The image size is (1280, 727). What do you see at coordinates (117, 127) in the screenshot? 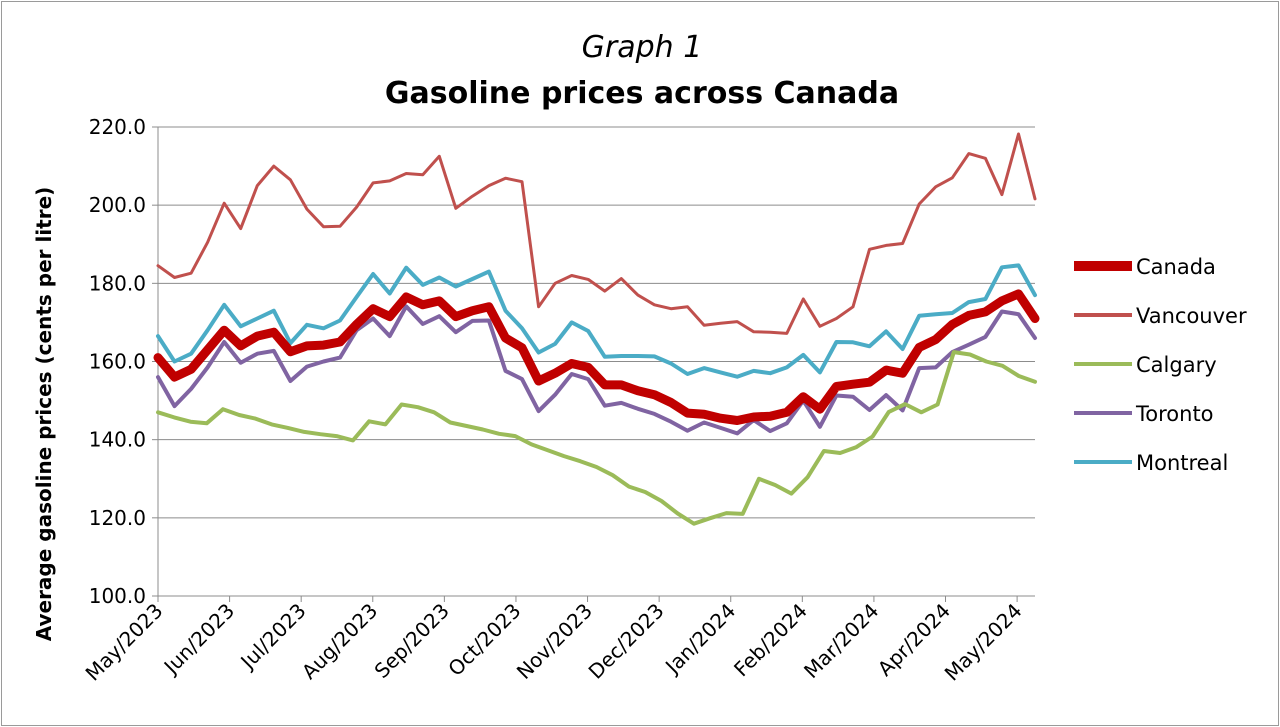
I see `y-tick-label: 220.0` at bounding box center [117, 127].